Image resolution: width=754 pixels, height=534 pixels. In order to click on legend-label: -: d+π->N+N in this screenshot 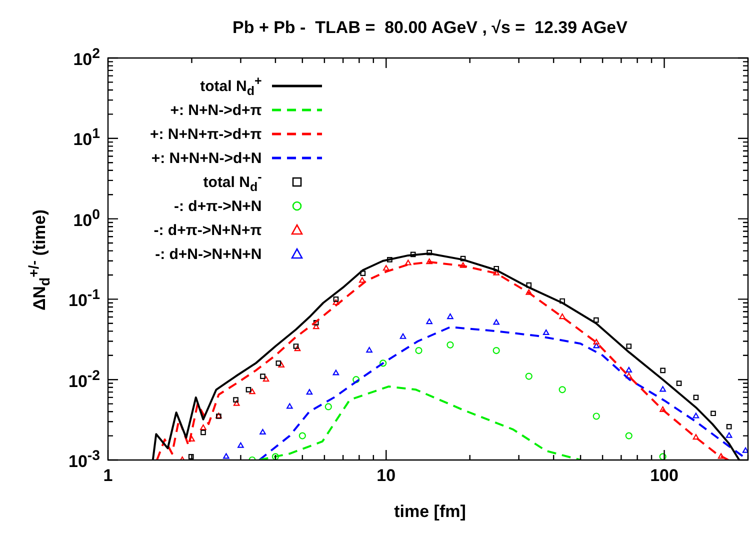, I will do `click(218, 206)`.